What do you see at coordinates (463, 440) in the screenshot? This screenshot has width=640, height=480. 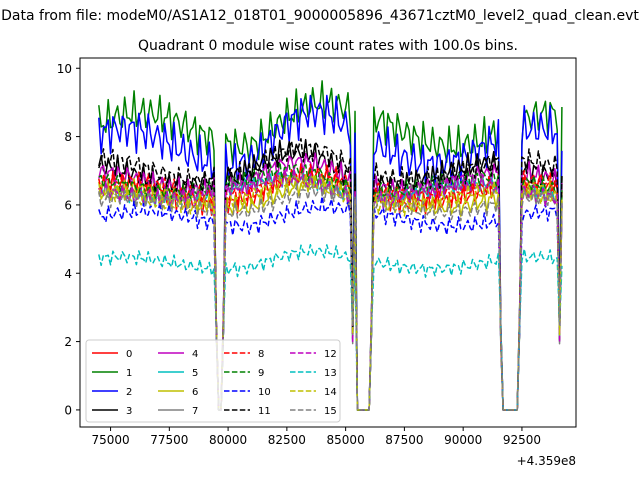 I see `x-tick-label: 90000` at bounding box center [463, 440].